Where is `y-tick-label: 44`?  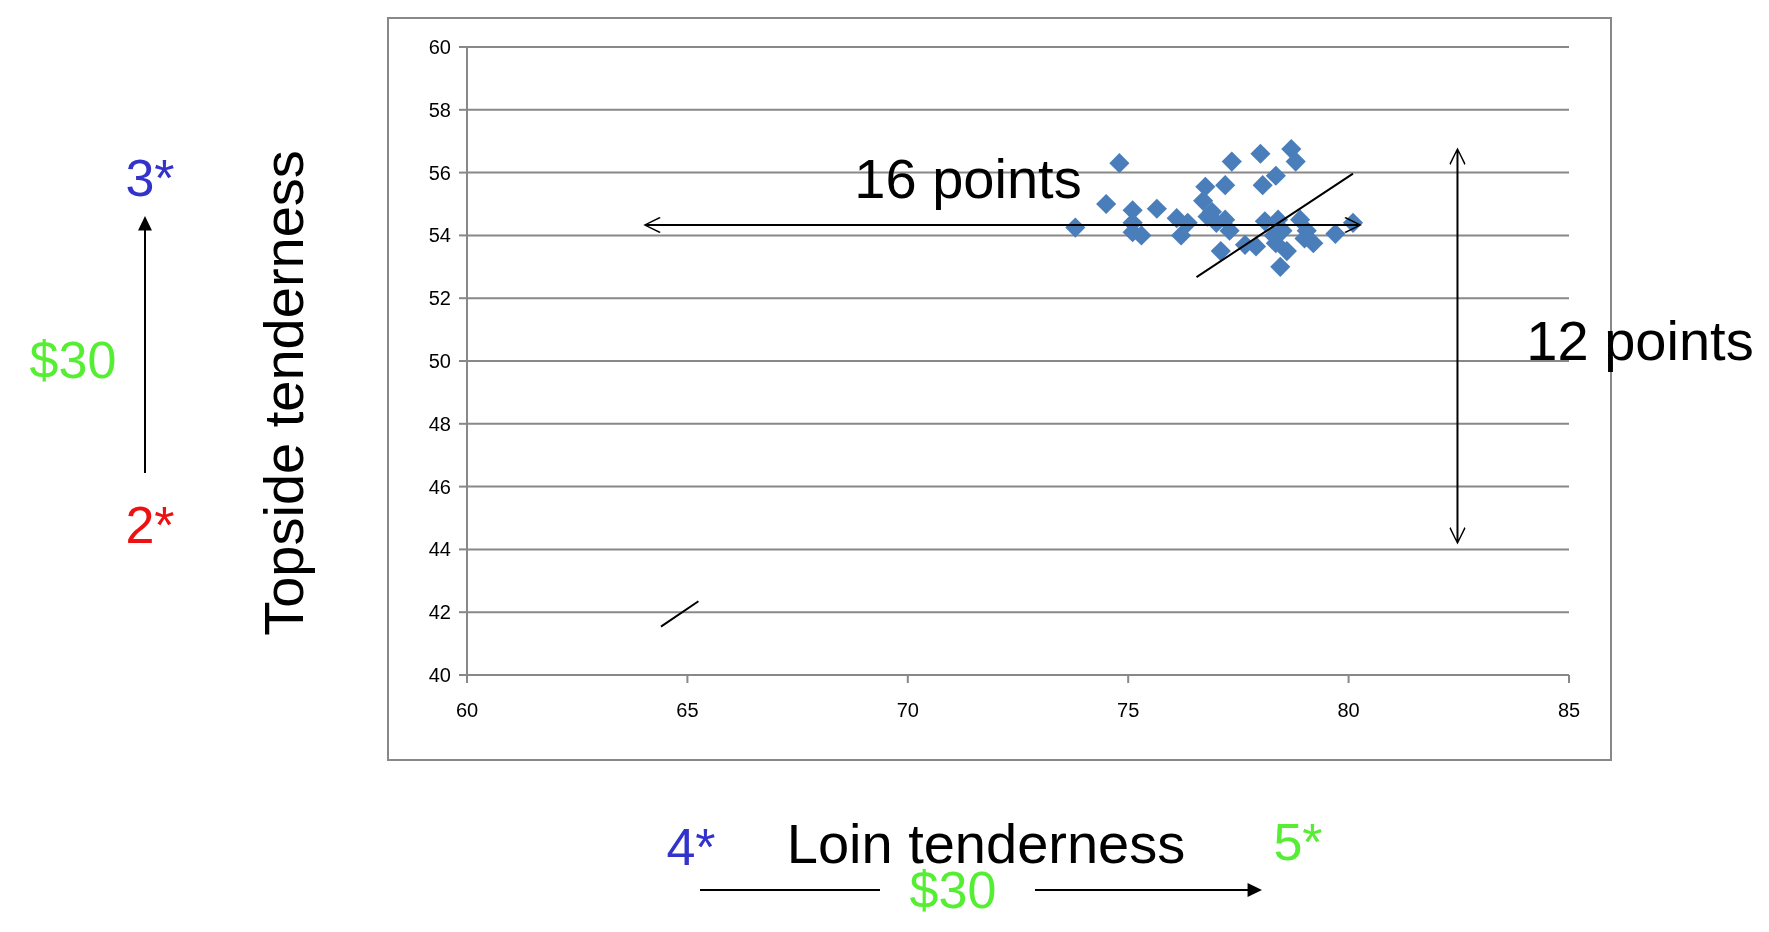 y-tick-label: 44 is located at coordinates (439, 549).